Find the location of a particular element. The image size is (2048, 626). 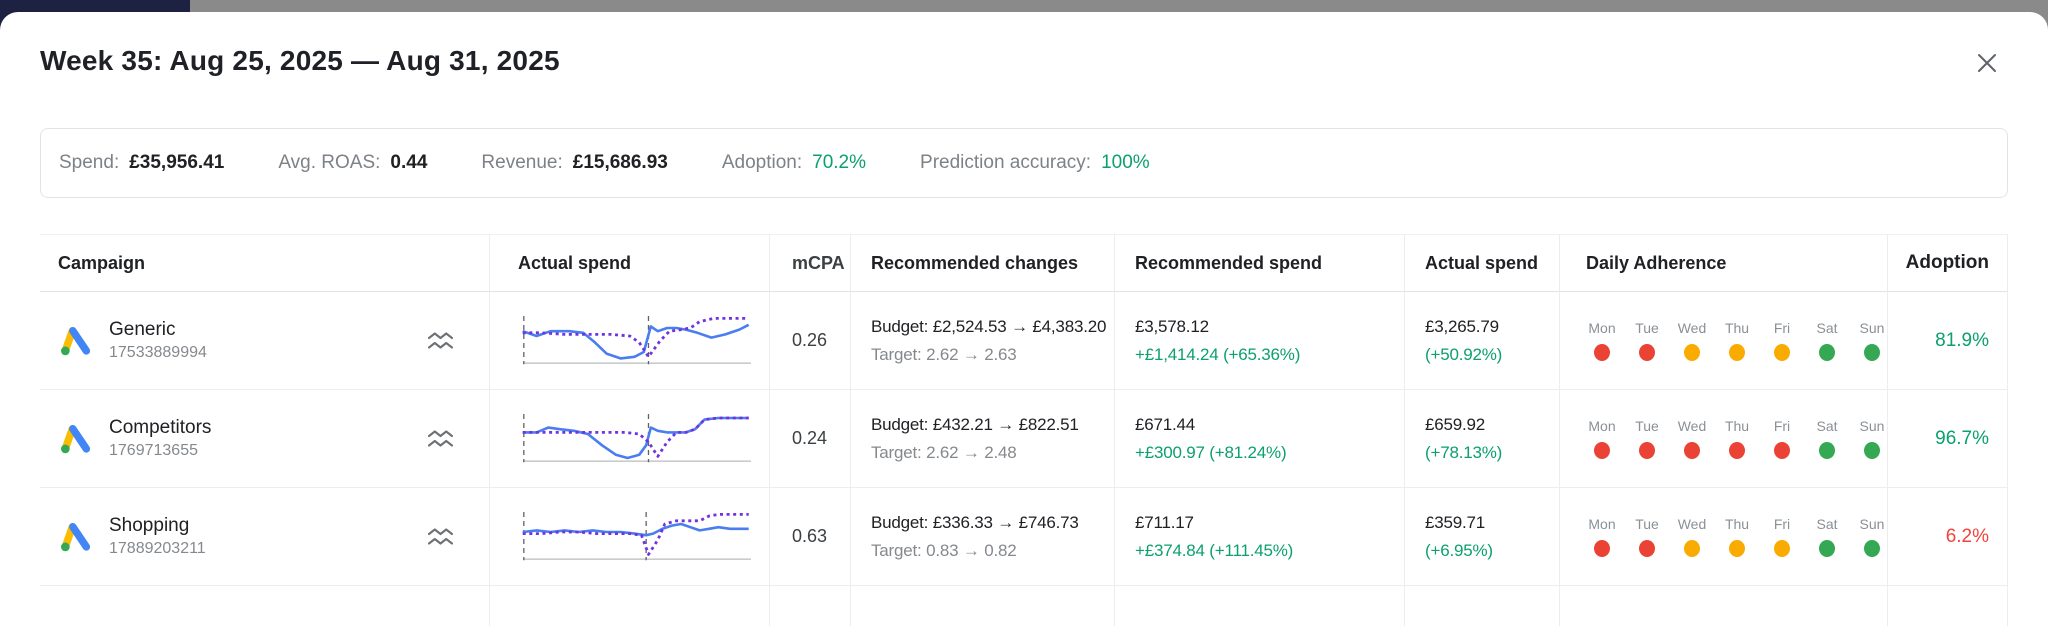

summary-item-label: Avg. ROAS: is located at coordinates (329, 162).